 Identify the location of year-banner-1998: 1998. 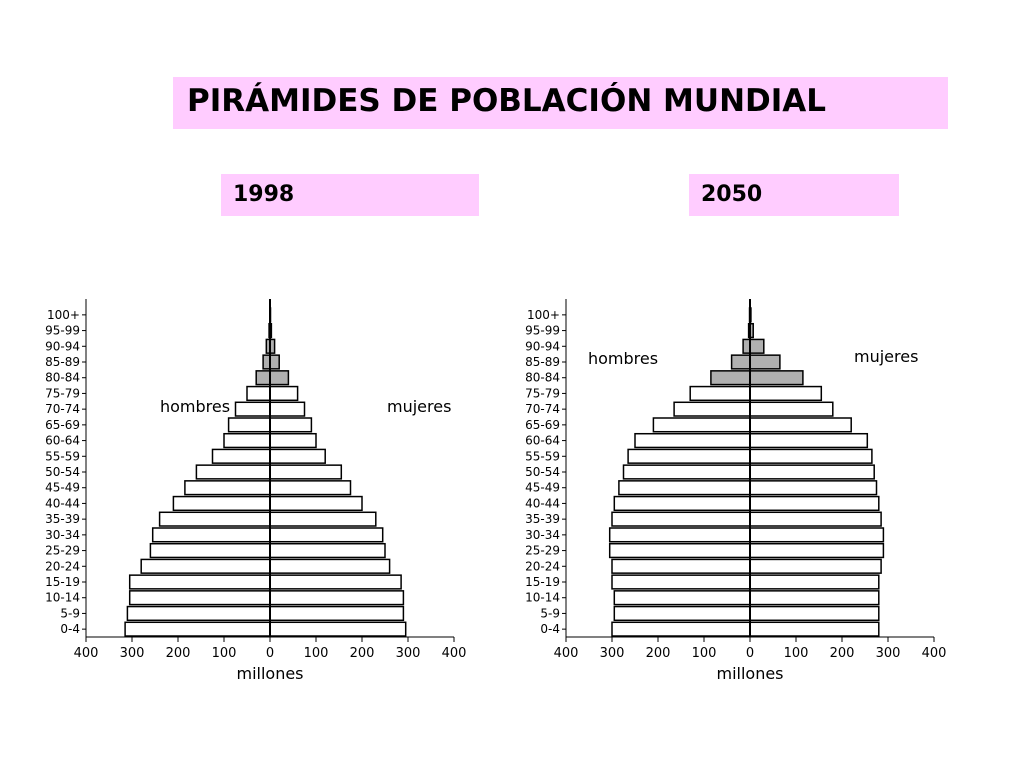
(350, 195).